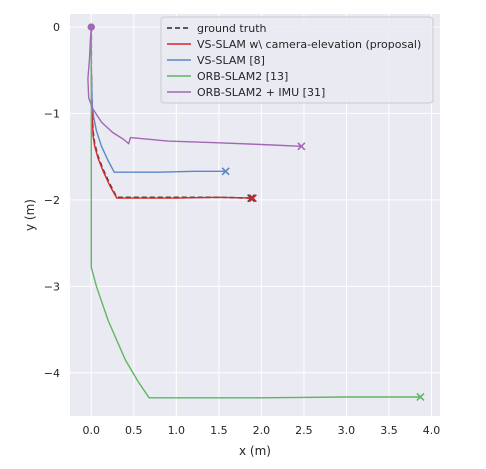  I want to click on x-tick-label: 1.0, so click(177, 430).